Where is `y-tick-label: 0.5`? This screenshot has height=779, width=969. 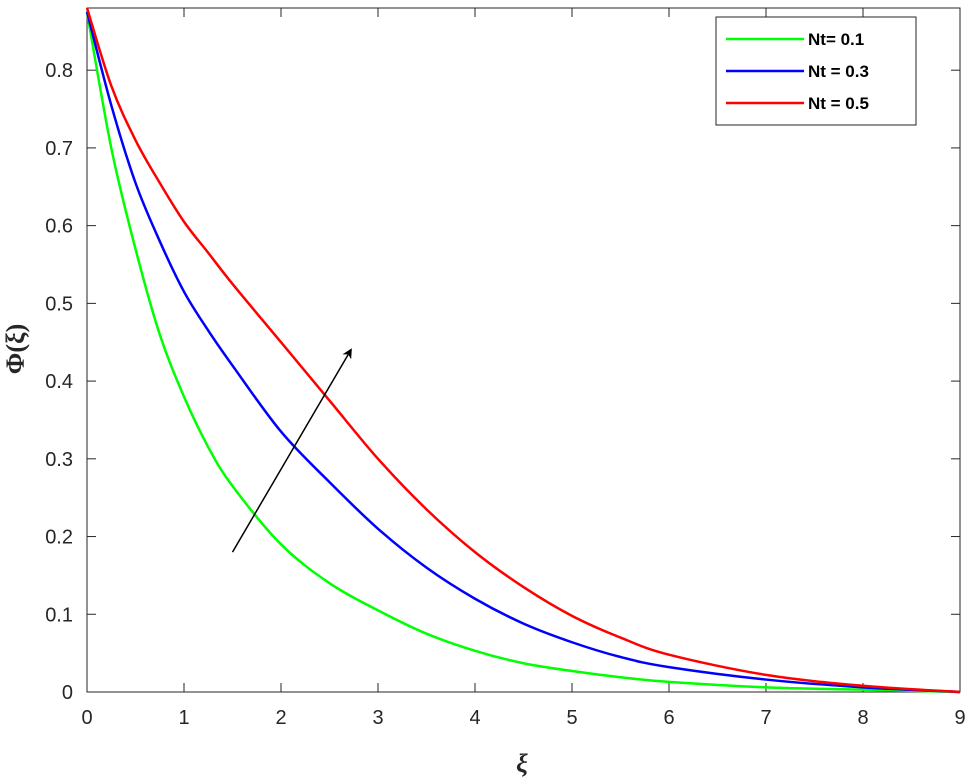
y-tick-label: 0.5 is located at coordinates (59, 304).